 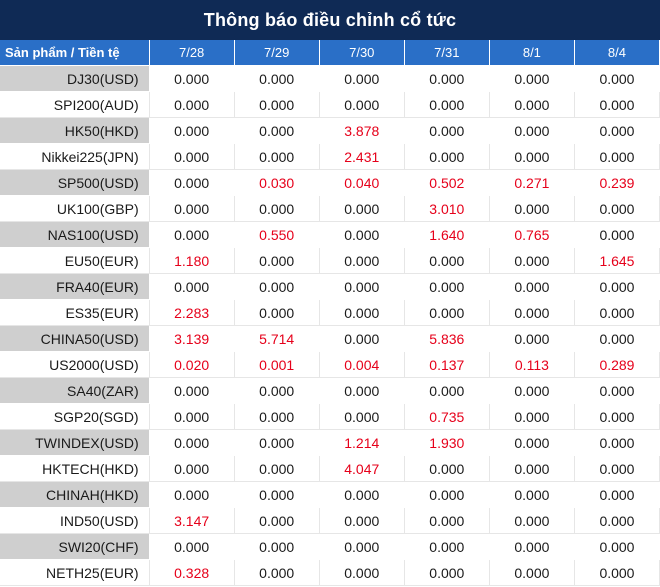 I want to click on value-cell: 0.030, so click(x=277, y=182).